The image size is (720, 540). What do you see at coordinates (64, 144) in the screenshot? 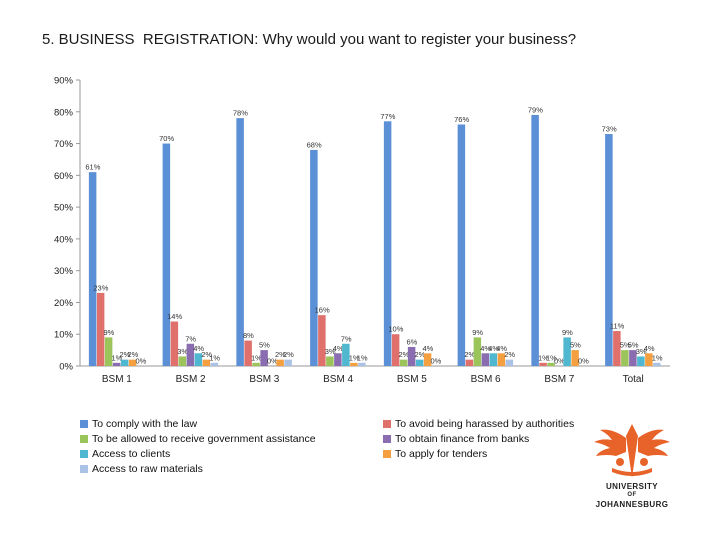
I see `y-tick-label: 70%` at bounding box center [64, 144].